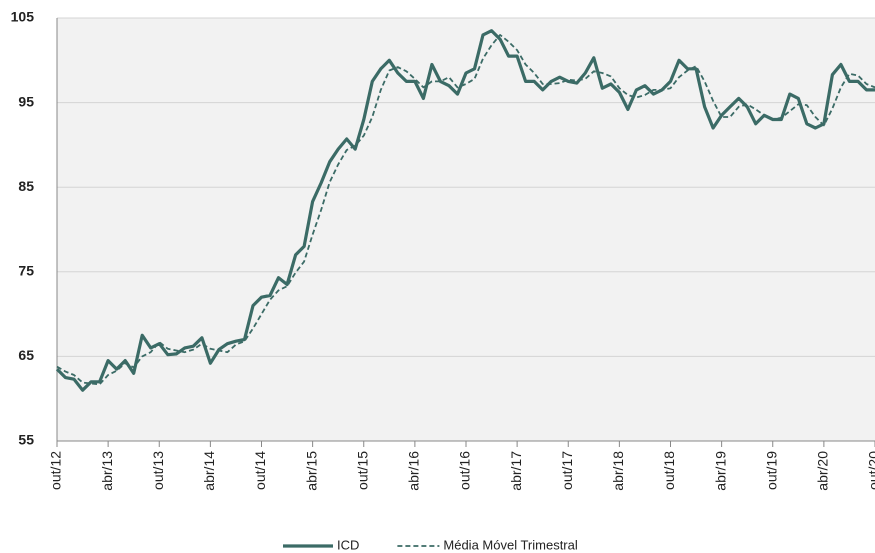  I want to click on y-tick-label: 75, so click(26, 271).